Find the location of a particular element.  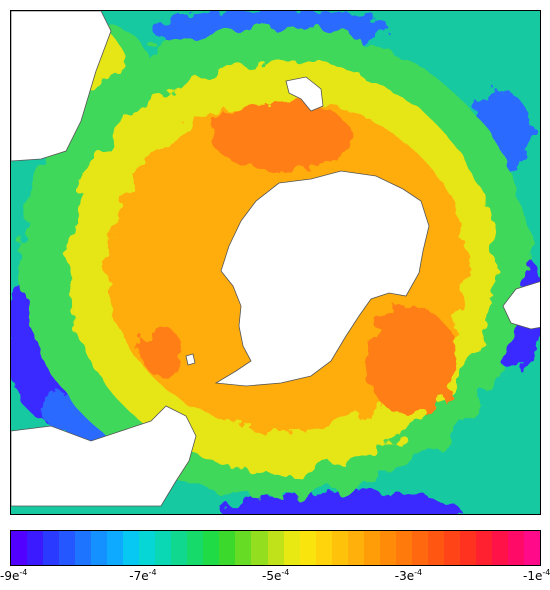

colorbar-tick-label: -3e-4 is located at coordinates (408, 575).